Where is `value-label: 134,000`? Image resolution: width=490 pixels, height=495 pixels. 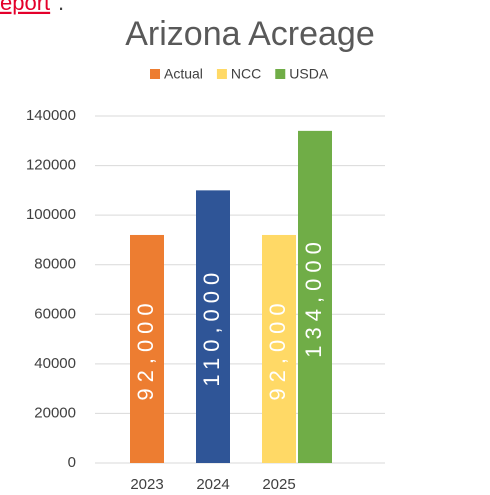 value-label: 134,000 is located at coordinates (313, 297).